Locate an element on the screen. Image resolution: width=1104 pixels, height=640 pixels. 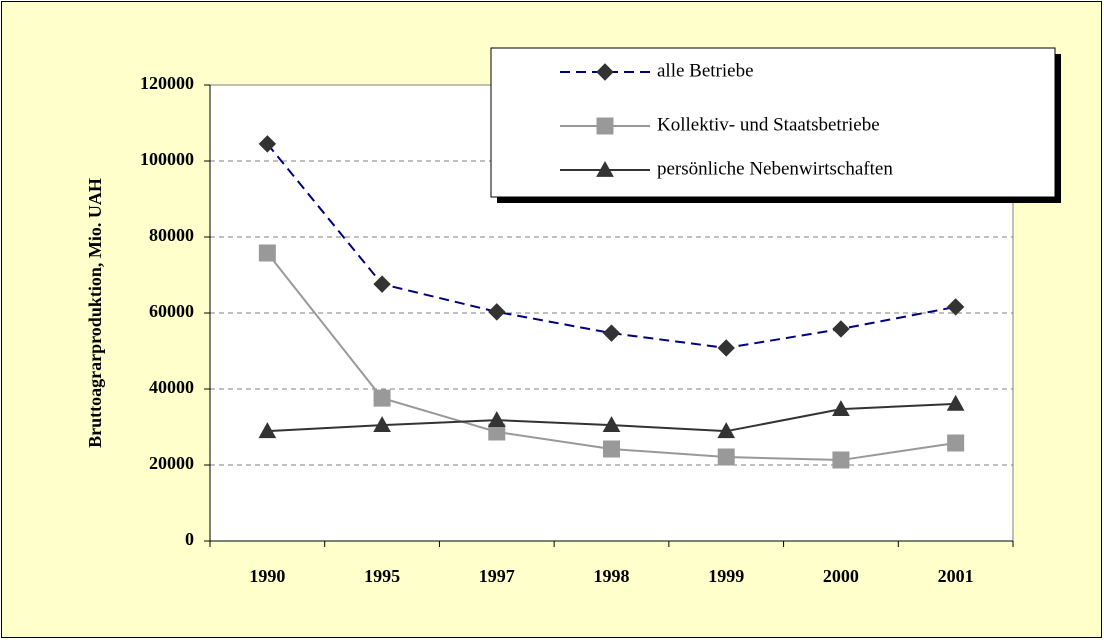
y-tick-label: 100000 is located at coordinates (167, 159).